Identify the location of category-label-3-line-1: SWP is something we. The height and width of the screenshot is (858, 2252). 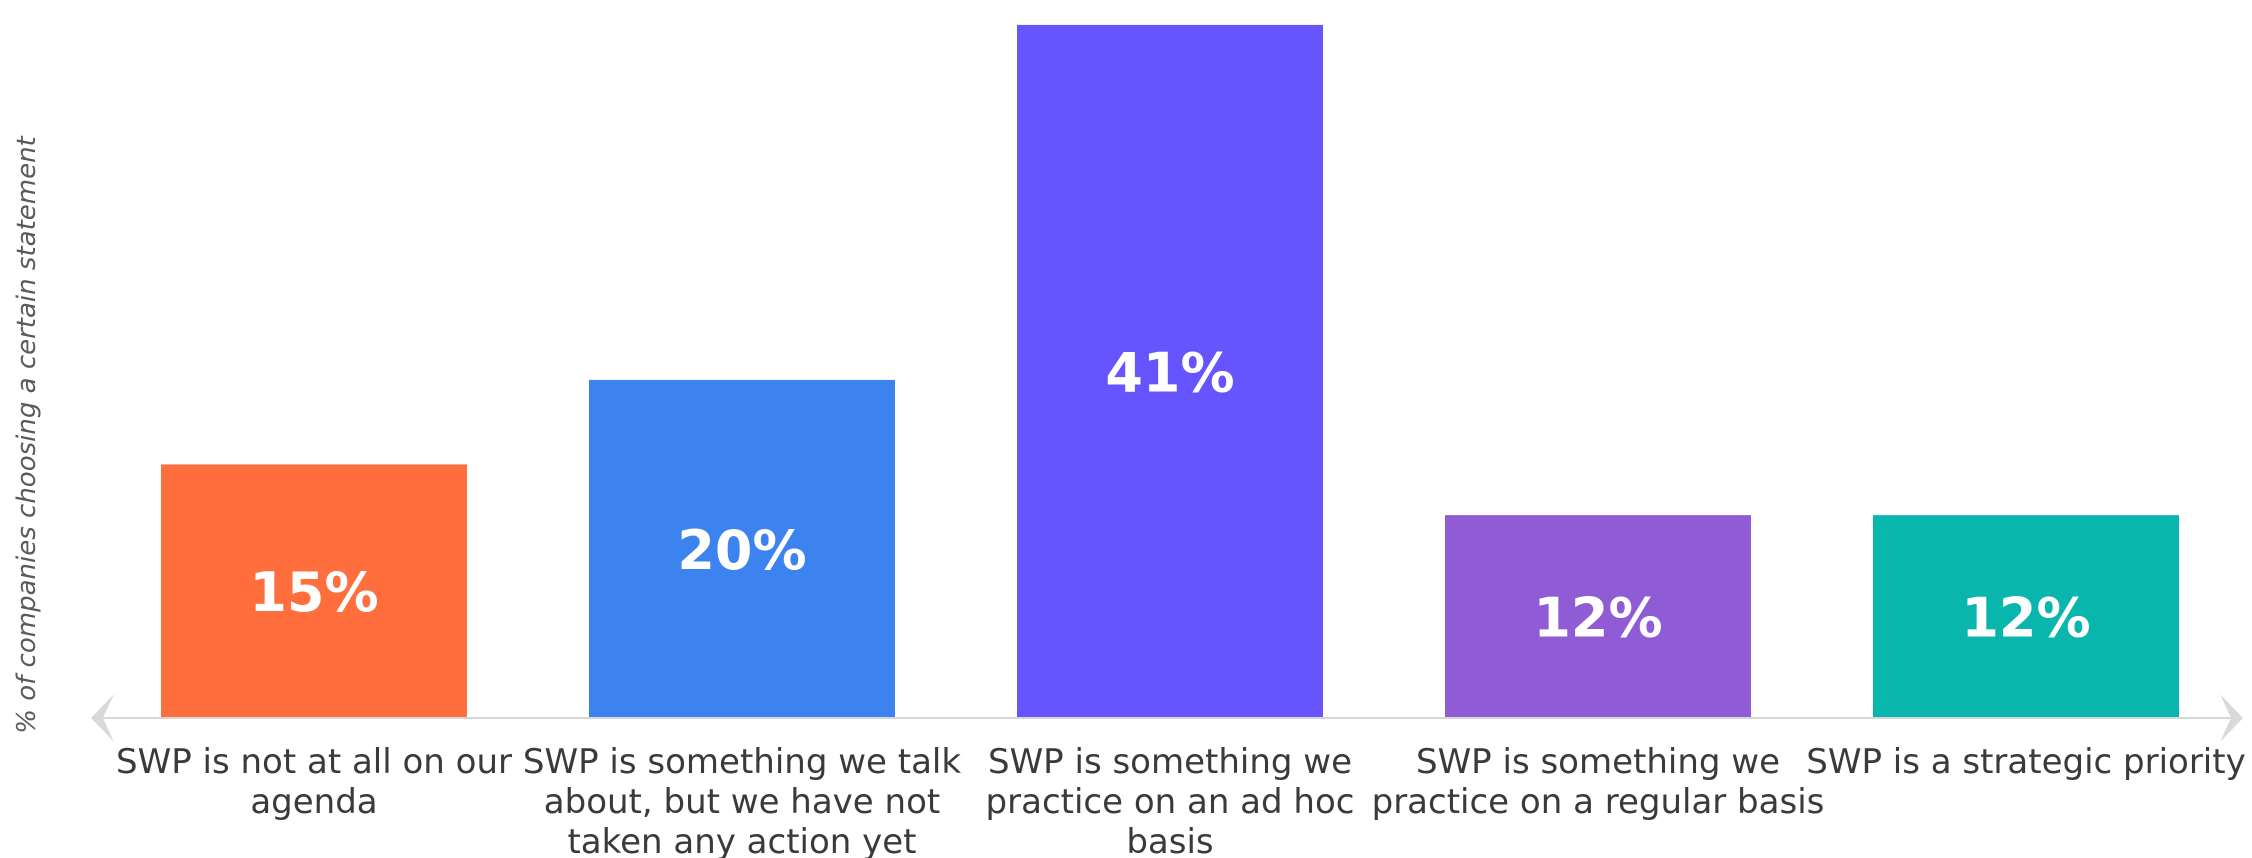
(1170, 762).